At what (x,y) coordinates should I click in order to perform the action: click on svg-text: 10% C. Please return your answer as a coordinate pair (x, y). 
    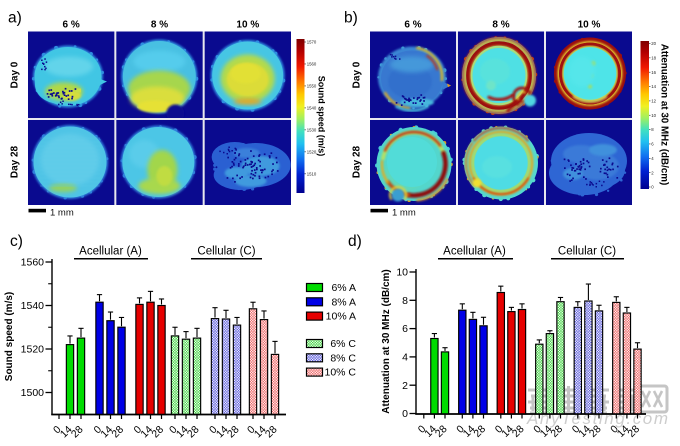
    Looking at the image, I should click on (340, 373).